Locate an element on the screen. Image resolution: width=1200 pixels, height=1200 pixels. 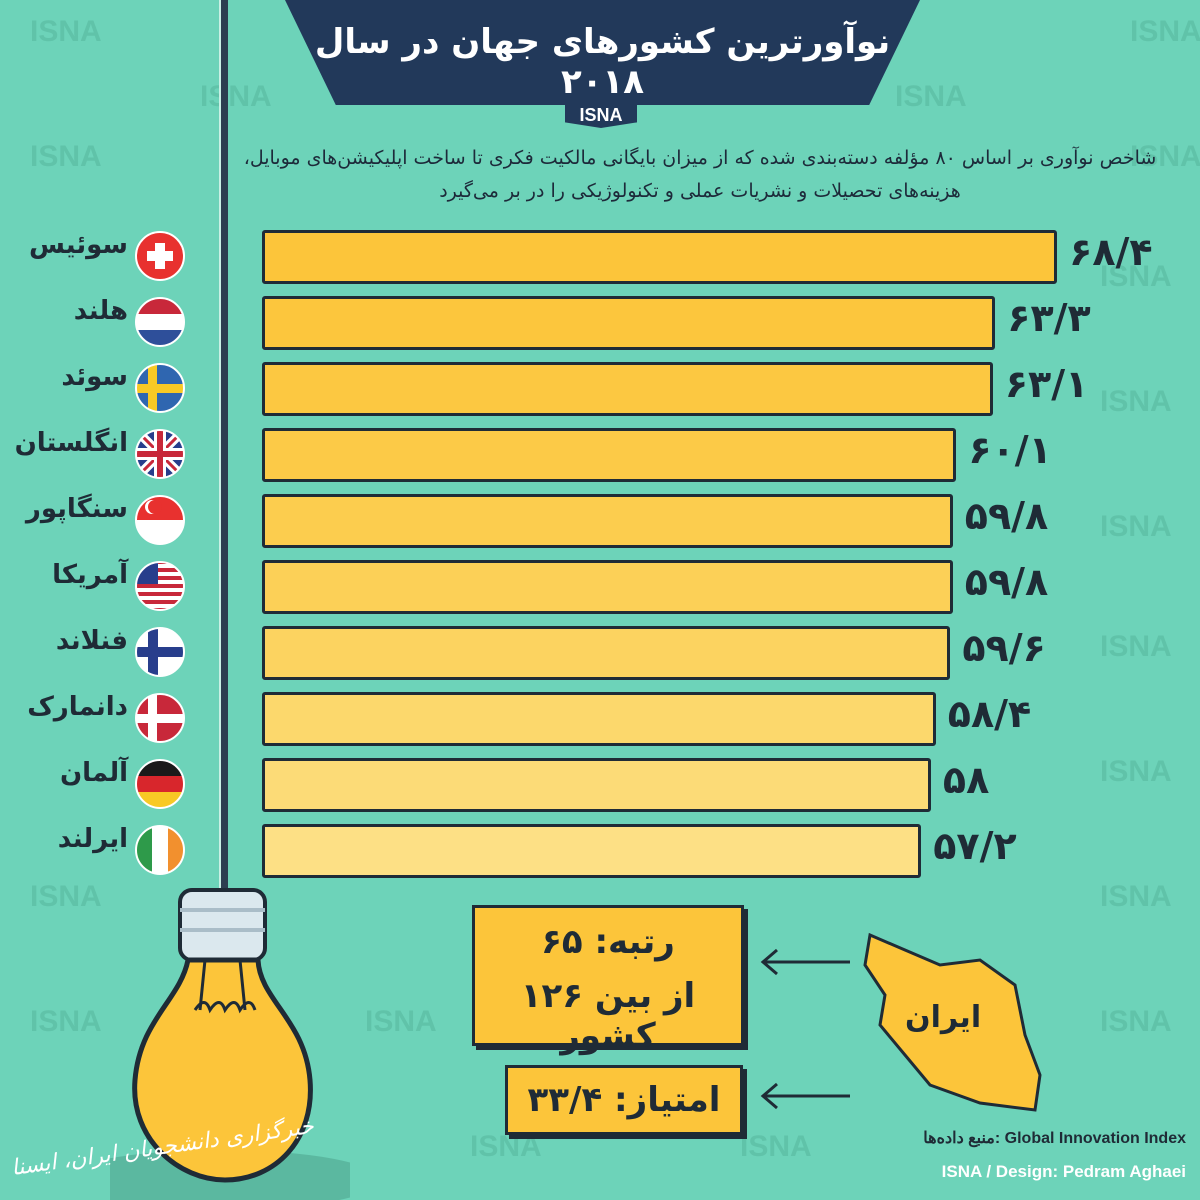
value-label: ۶۸/۴ is located at coordinates (1111, 252).